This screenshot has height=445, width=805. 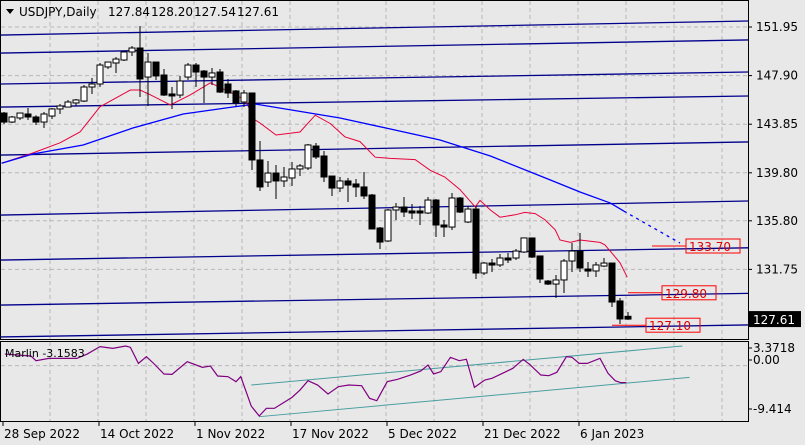 I want to click on header-close: 127.61, so click(x=258, y=12).